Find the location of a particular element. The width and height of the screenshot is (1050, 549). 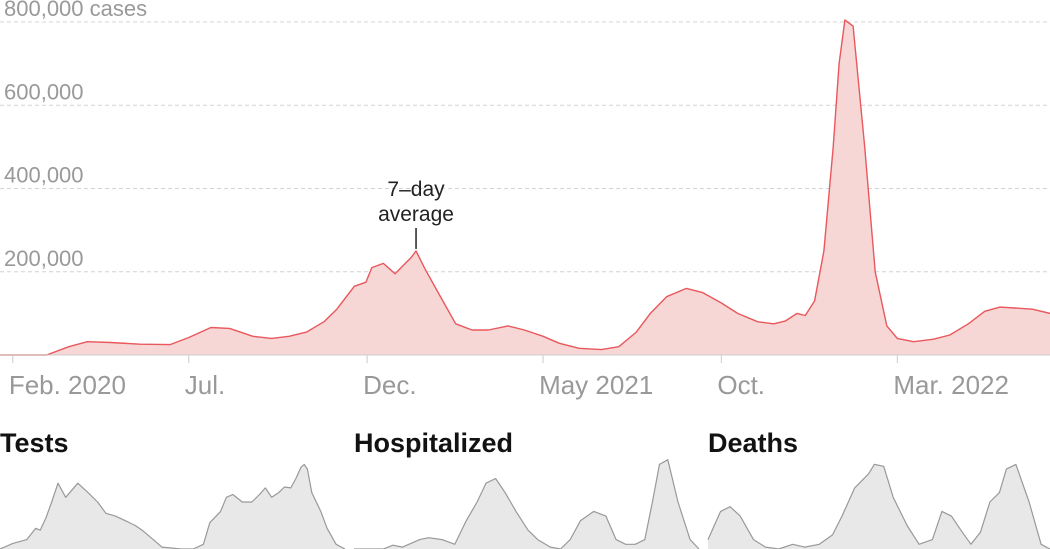

annotation-line-2: average is located at coordinates (416, 214).